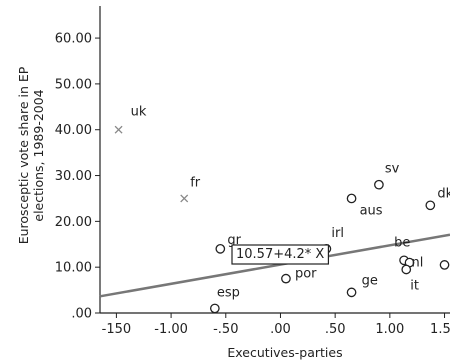  I want to click on point-label-esp: esp, so click(228, 292).